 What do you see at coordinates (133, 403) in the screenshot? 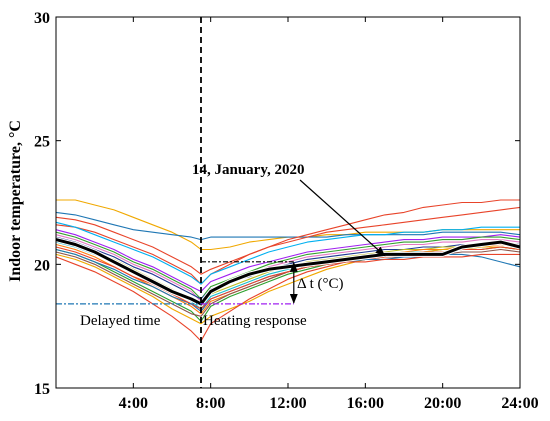
I see `x-tick-label: 4:00` at bounding box center [133, 403].